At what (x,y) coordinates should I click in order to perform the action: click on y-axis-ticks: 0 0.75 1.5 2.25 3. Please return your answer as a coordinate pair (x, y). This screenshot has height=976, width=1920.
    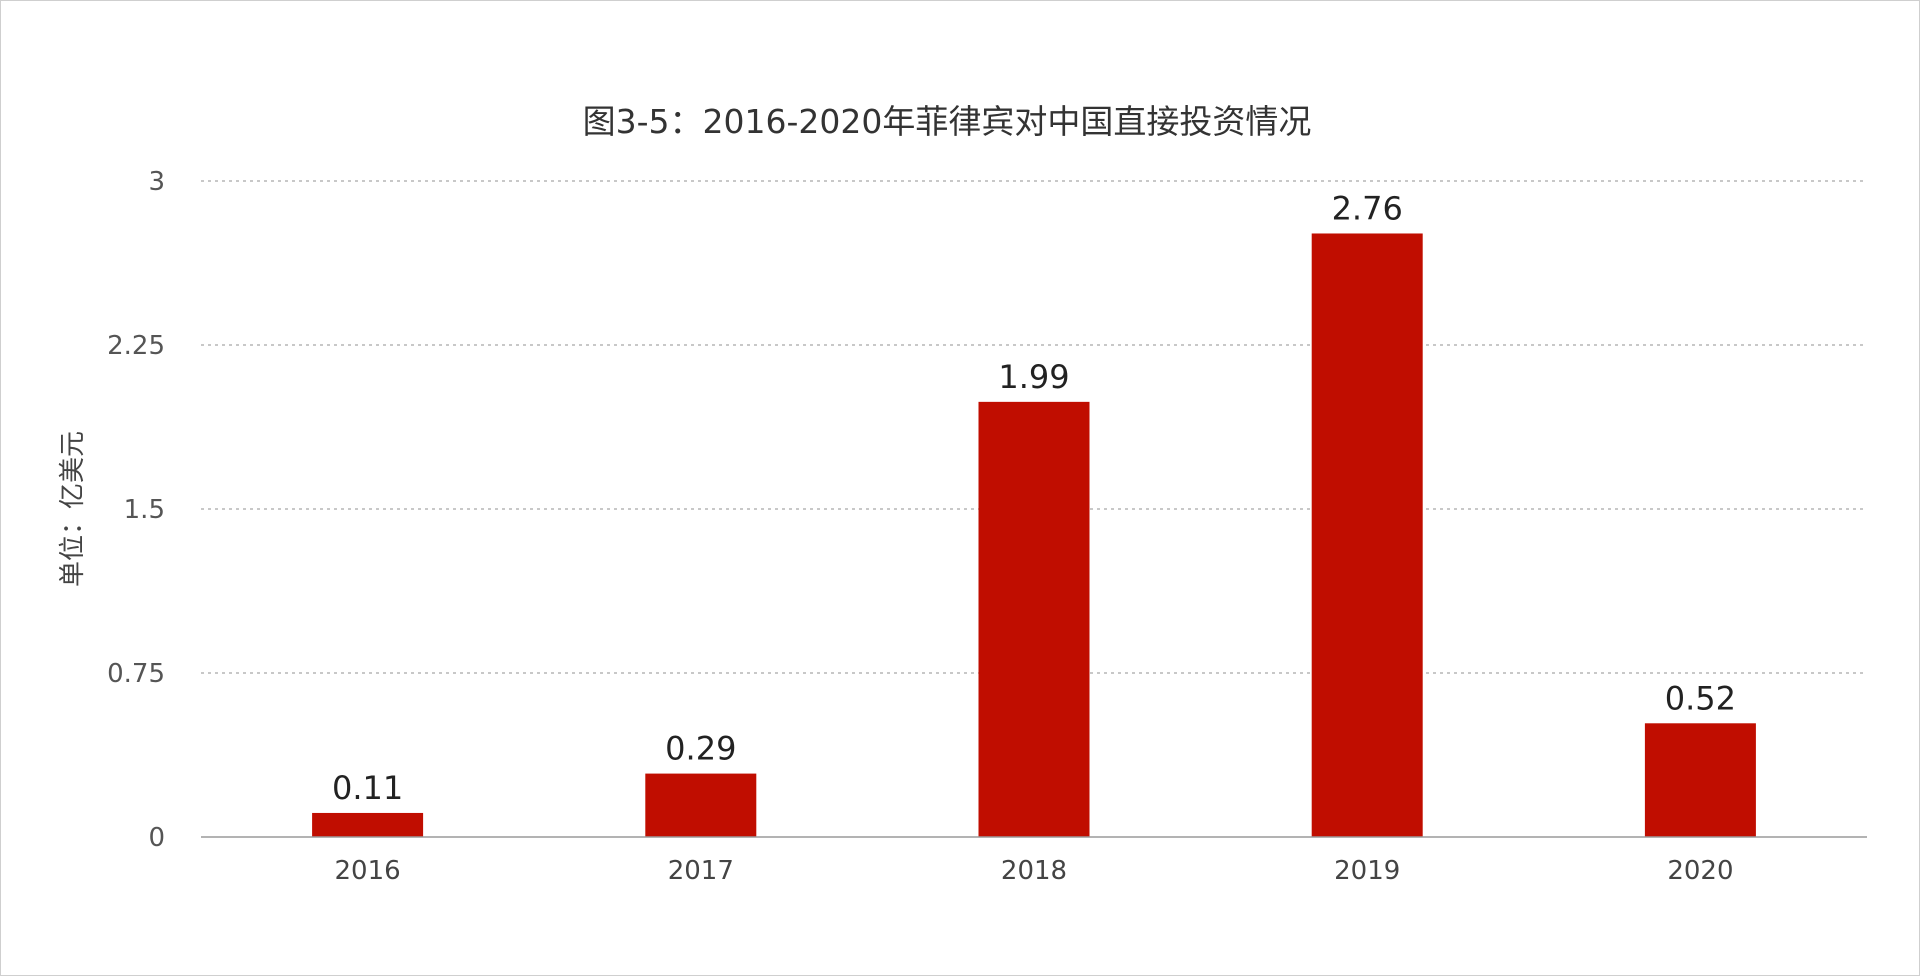
    Looking at the image, I should click on (136, 510).